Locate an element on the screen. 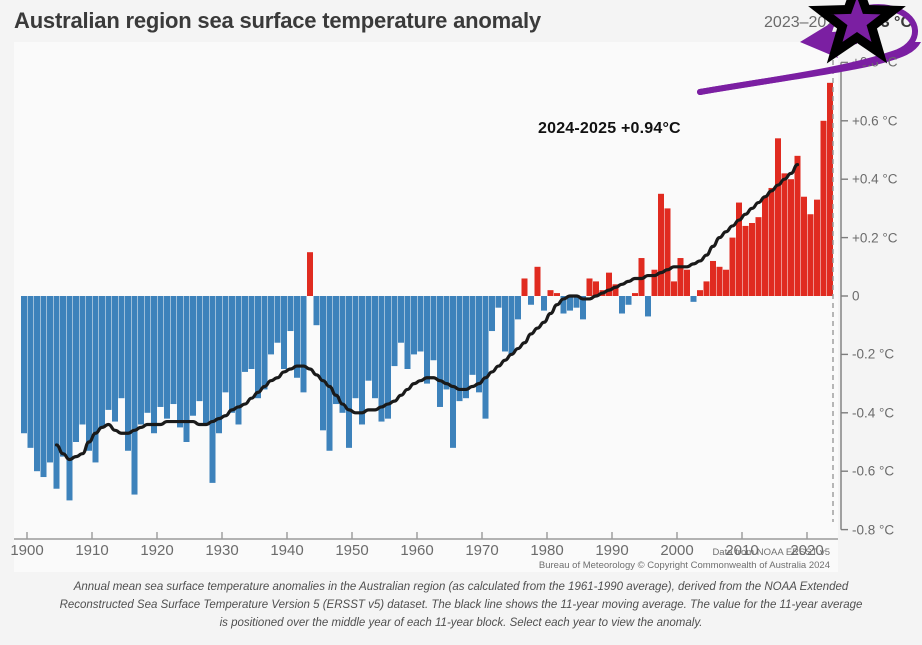  bar-2012 is located at coordinates (752, 259).